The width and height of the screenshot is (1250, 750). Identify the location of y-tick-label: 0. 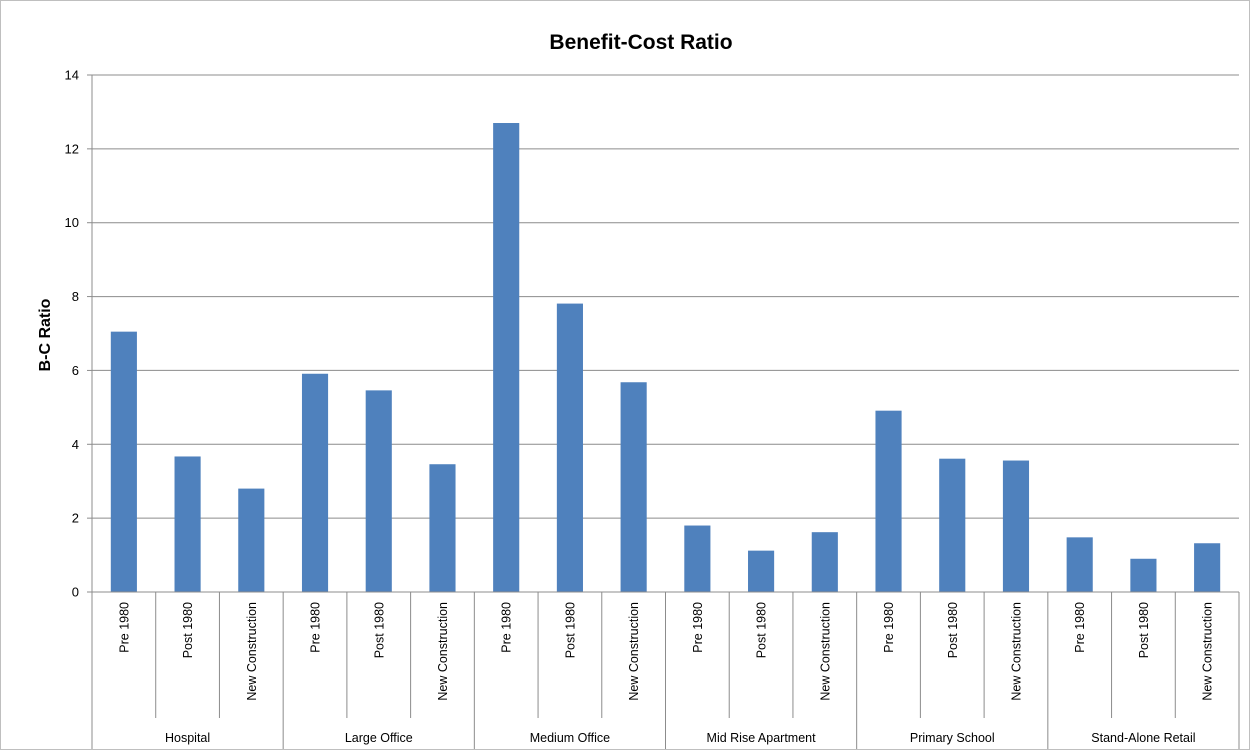
(75, 592).